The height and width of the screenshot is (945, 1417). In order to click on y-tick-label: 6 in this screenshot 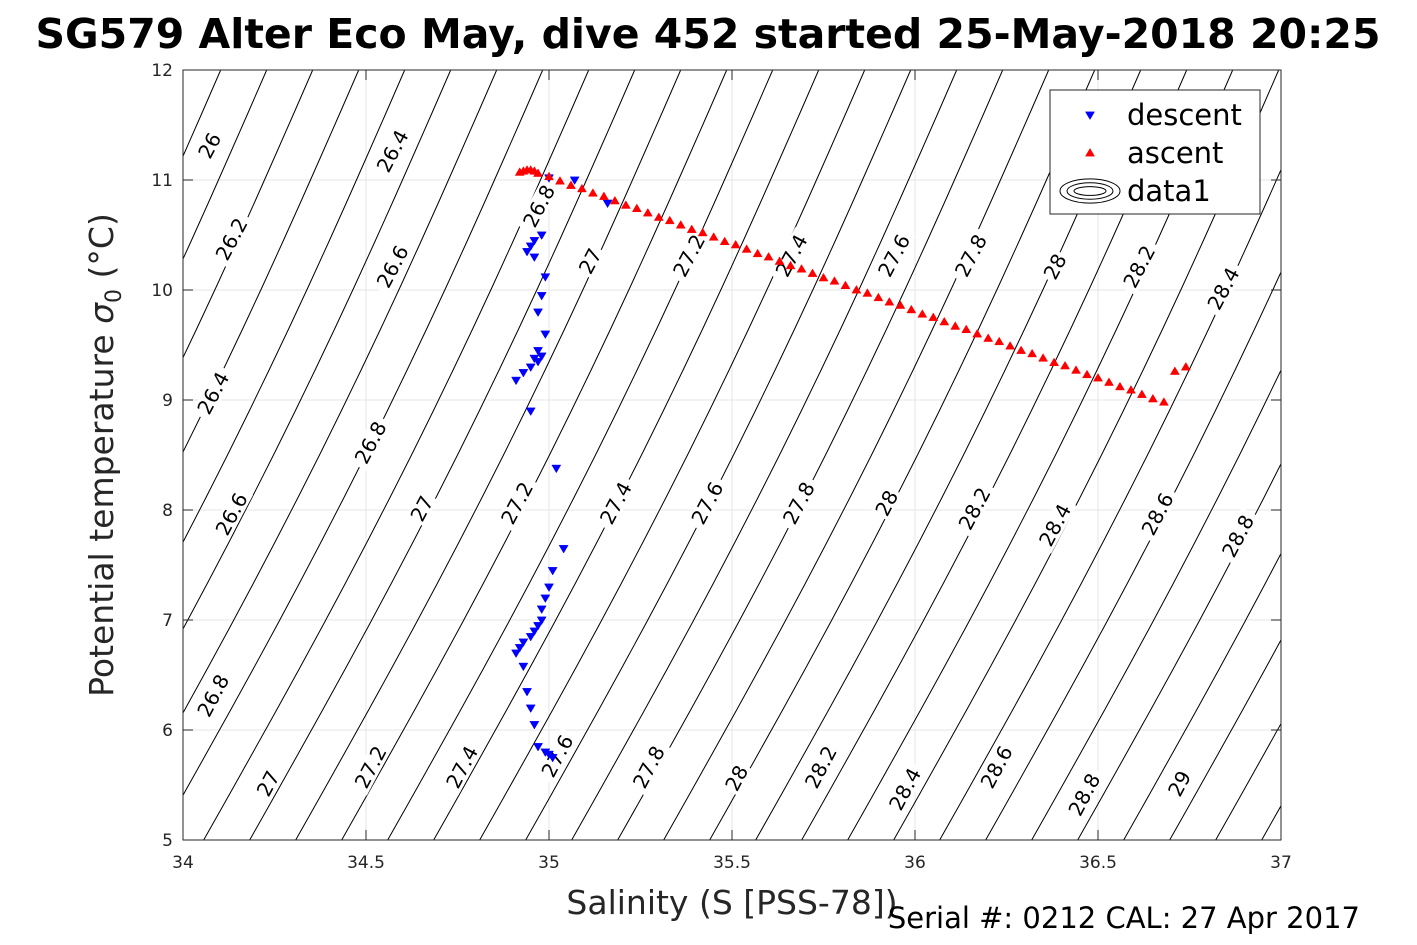, I will do `click(167, 731)`.